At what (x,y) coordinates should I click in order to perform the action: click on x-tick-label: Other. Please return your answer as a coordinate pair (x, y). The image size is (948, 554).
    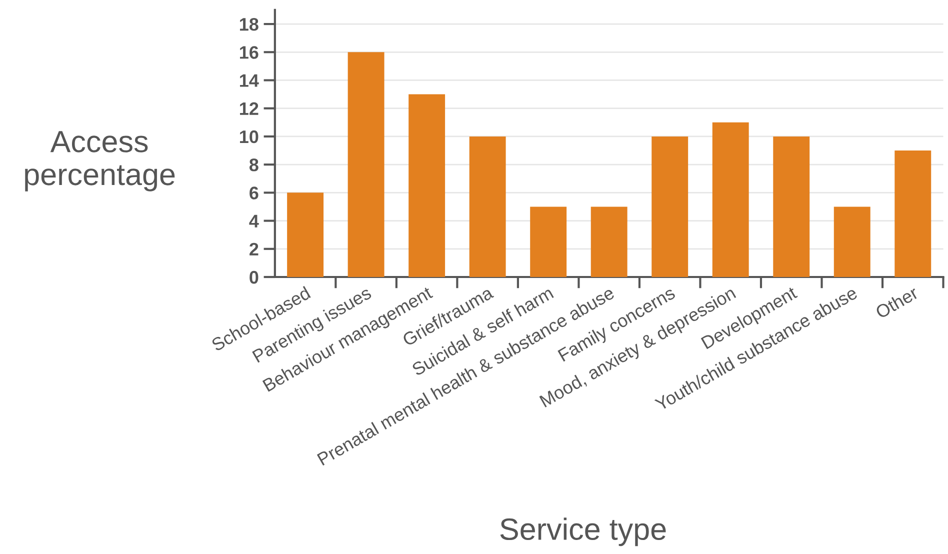
    Looking at the image, I should click on (897, 302).